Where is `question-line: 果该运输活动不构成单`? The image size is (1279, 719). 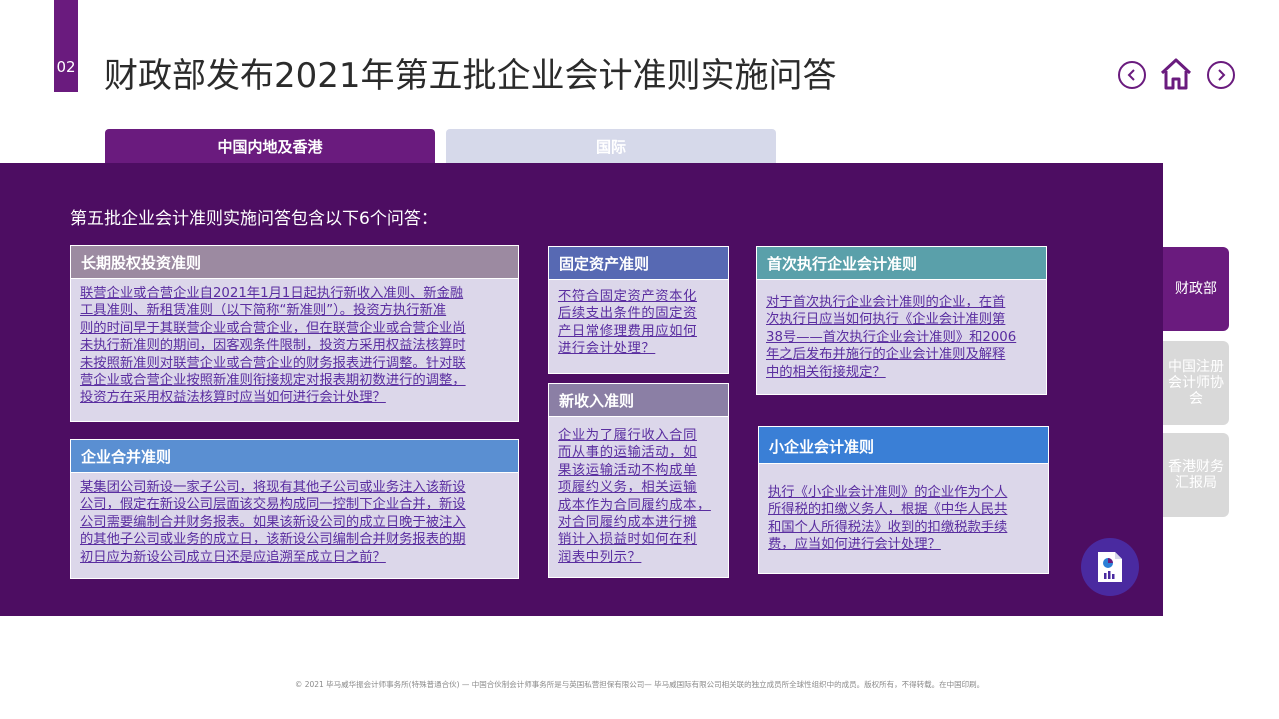
question-line: 果该运输活动不构成单 is located at coordinates (627, 470).